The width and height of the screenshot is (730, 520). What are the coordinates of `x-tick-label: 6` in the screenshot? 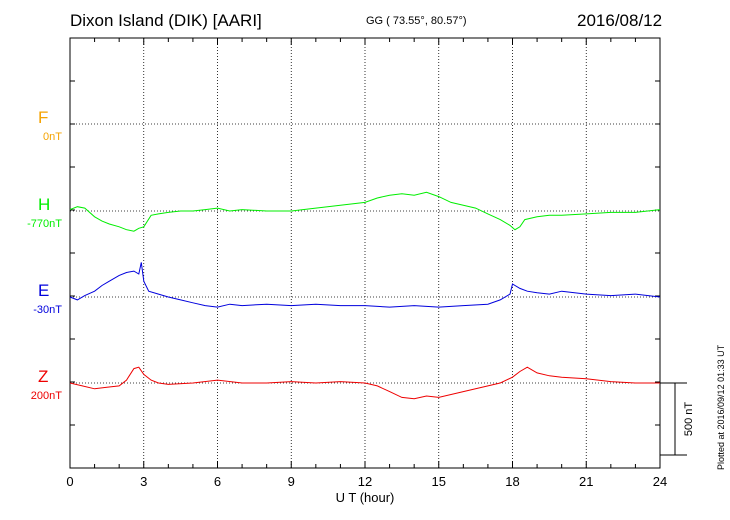 It's located at (217, 481).